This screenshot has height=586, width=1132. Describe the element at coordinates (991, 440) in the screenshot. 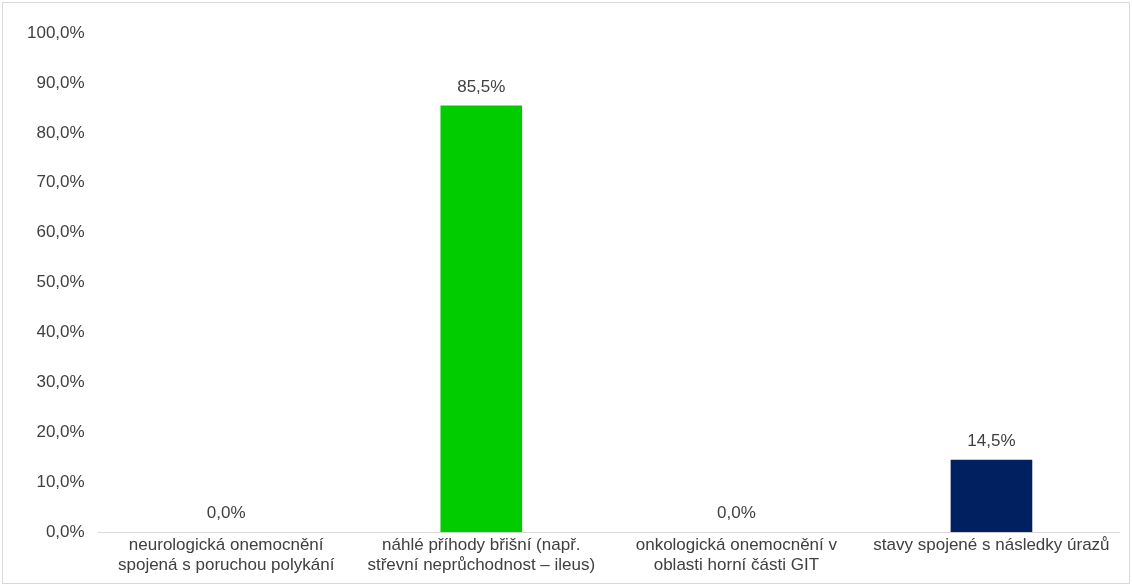

I see `data-label: 14,5%` at that location.